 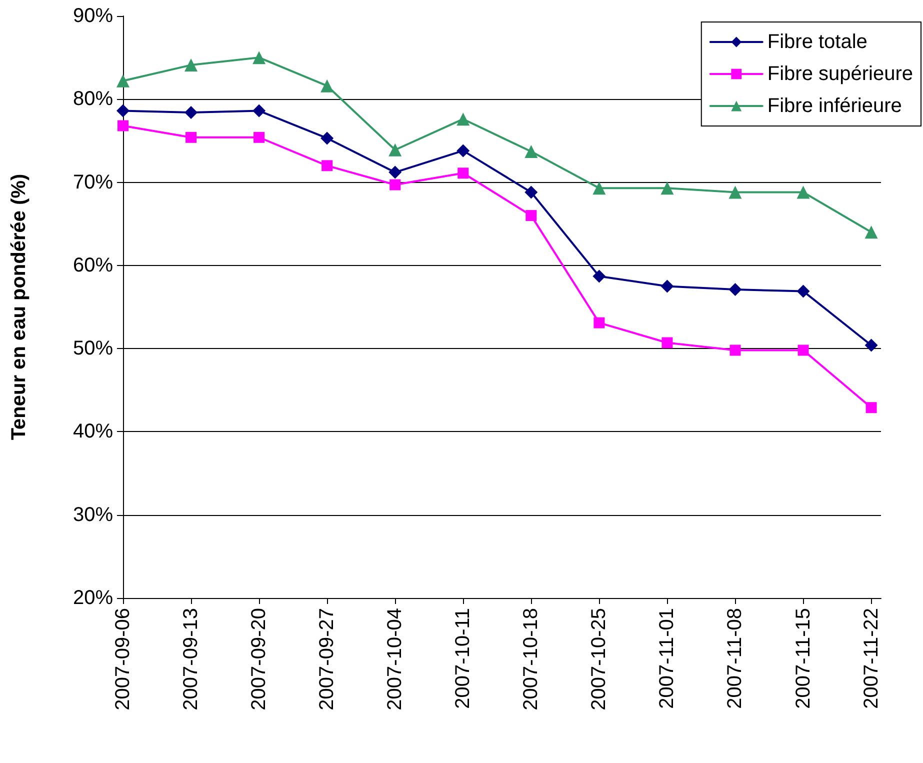 What do you see at coordinates (803, 658) in the screenshot?
I see `x-tick-label: 2007-11-15` at bounding box center [803, 658].